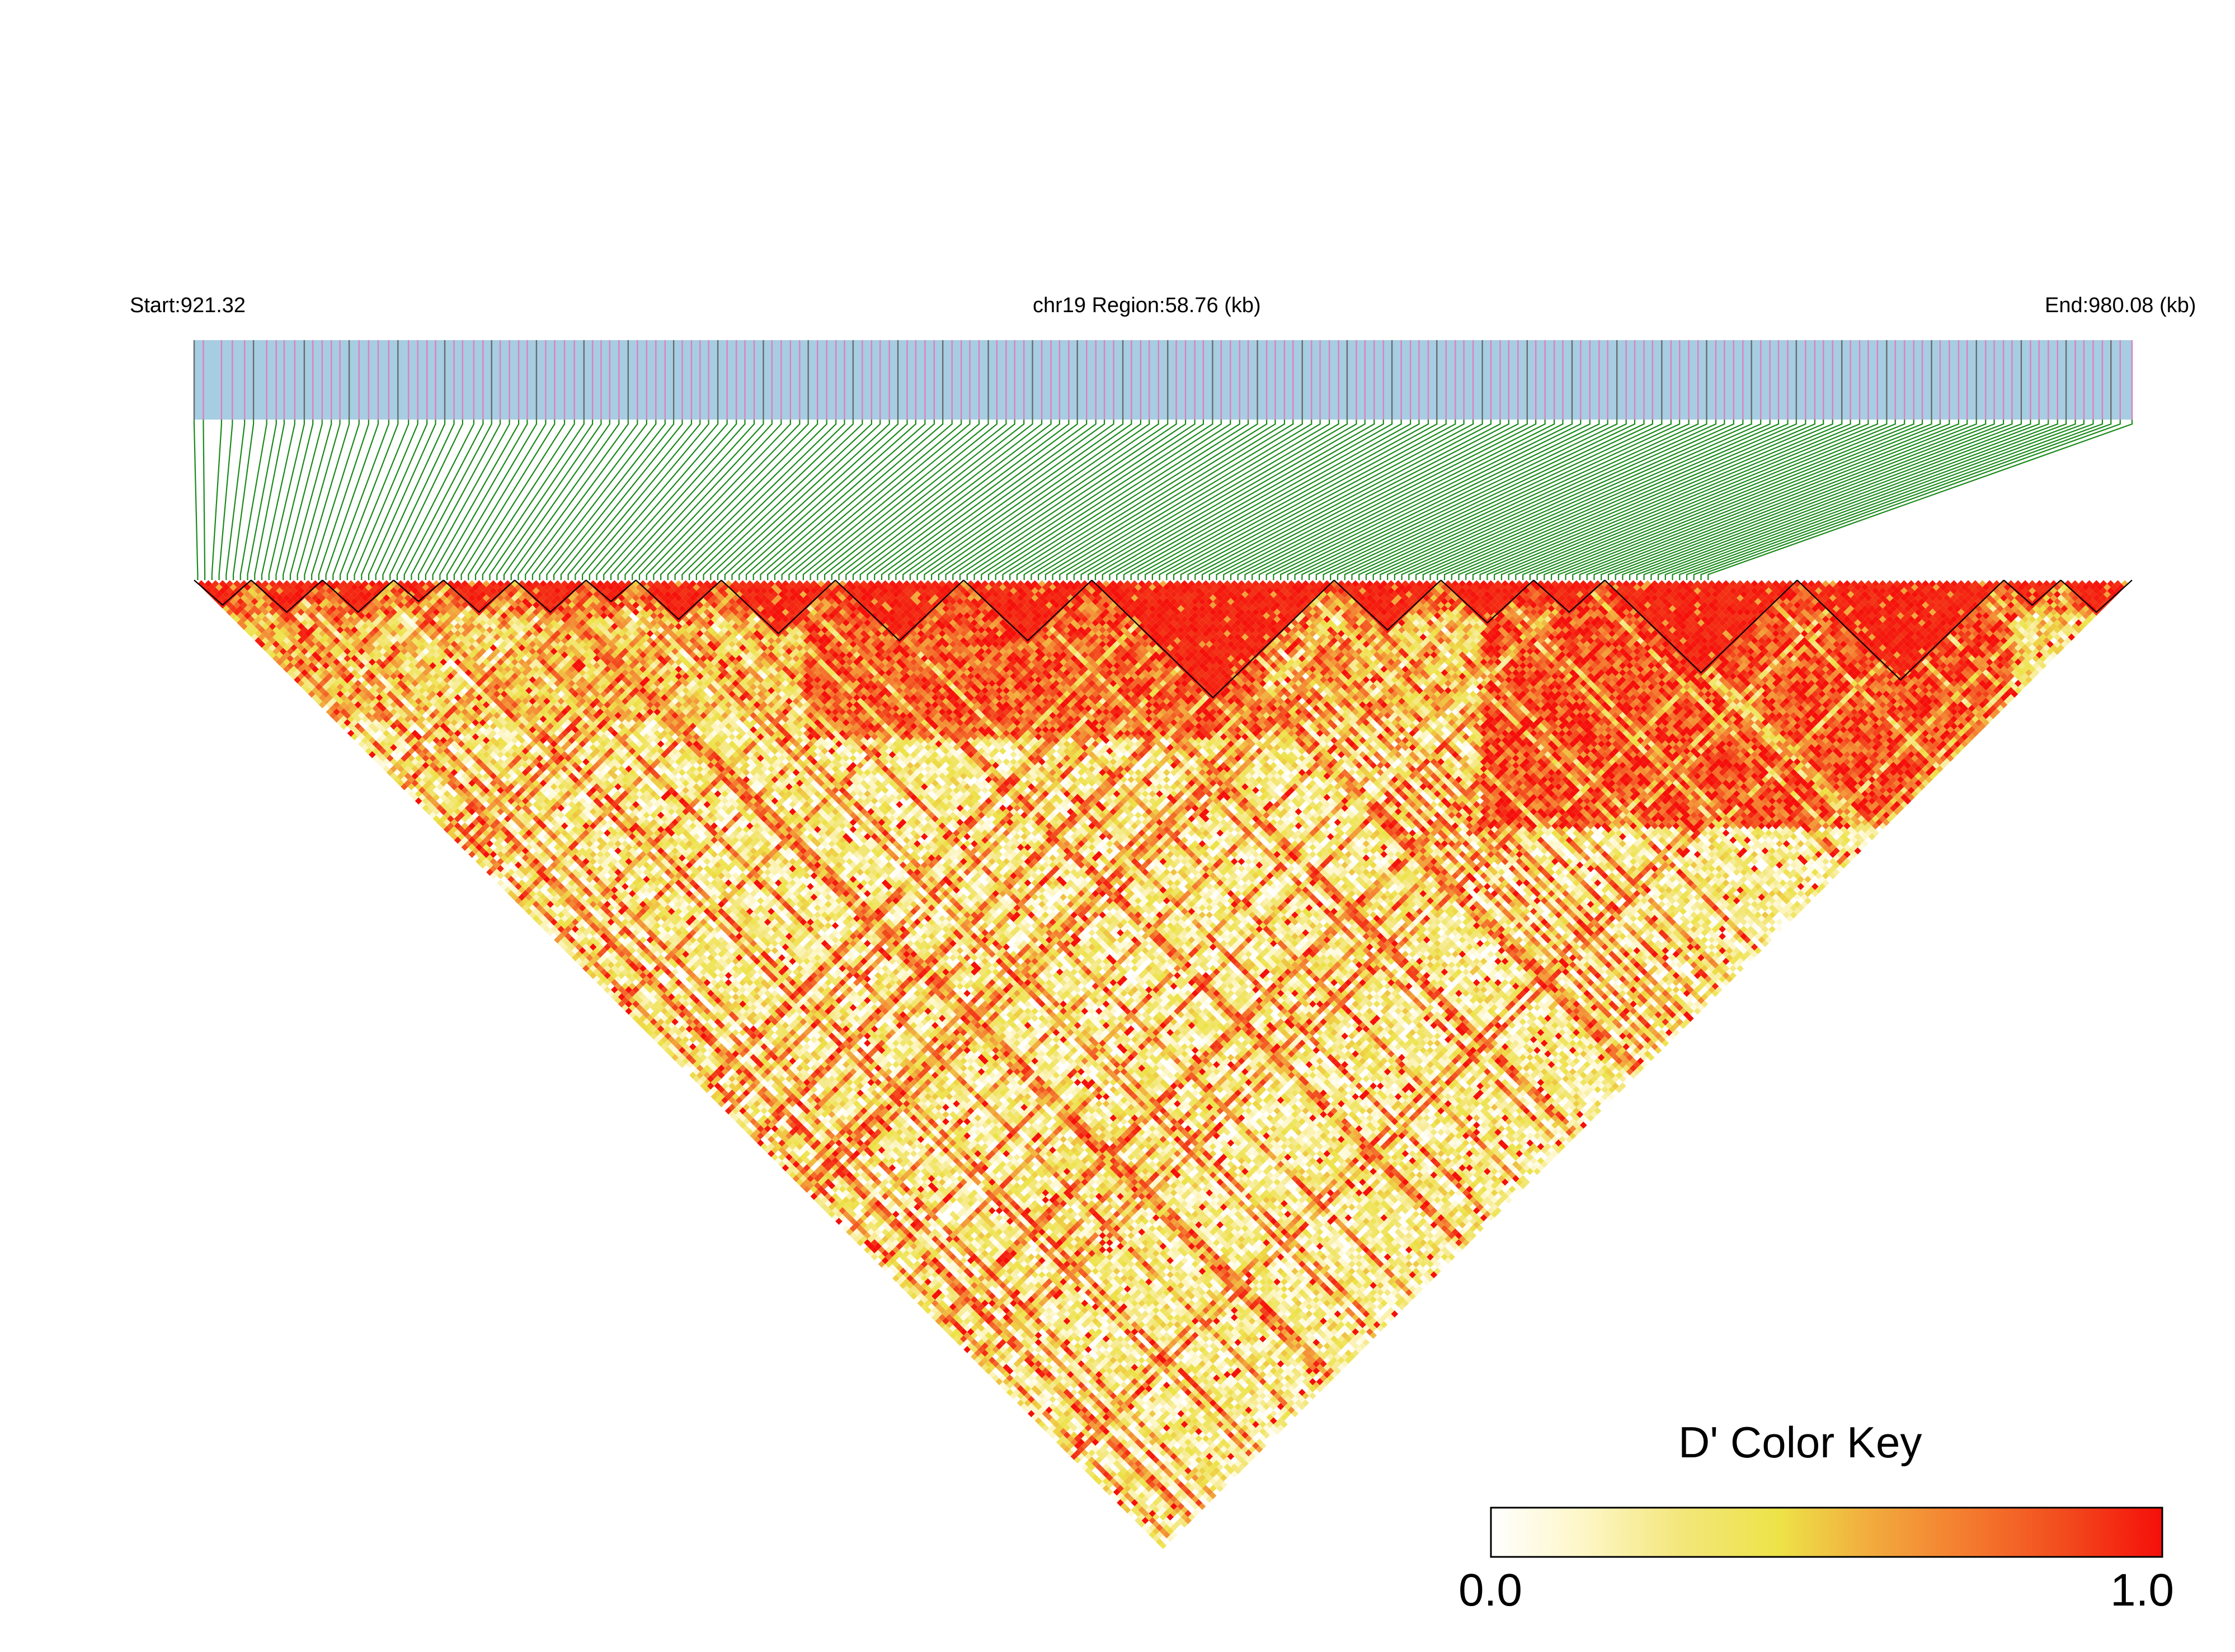 The width and height of the screenshot is (2235, 1652). I want to click on end-label: End:980.08 (kb), so click(2120, 306).